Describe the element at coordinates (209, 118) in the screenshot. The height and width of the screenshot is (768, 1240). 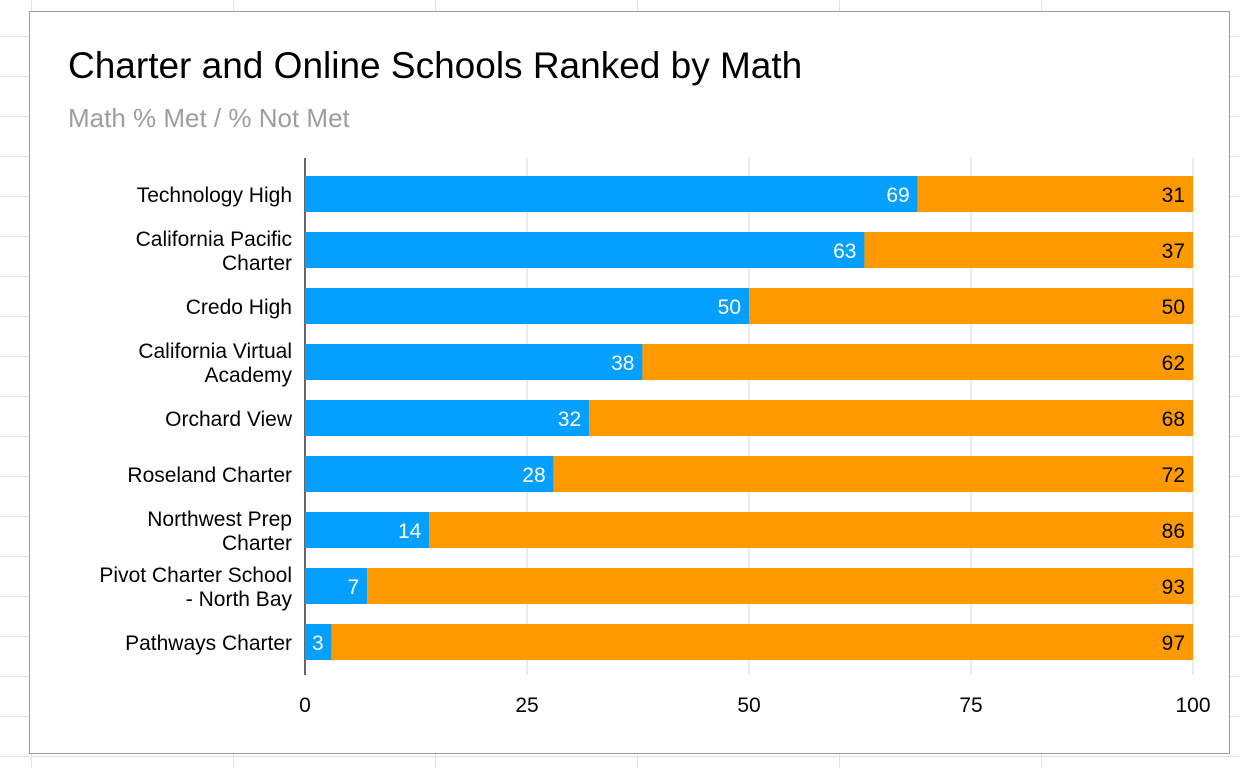
I see `chart-subtitle: Math % Met / % Not Met` at that location.